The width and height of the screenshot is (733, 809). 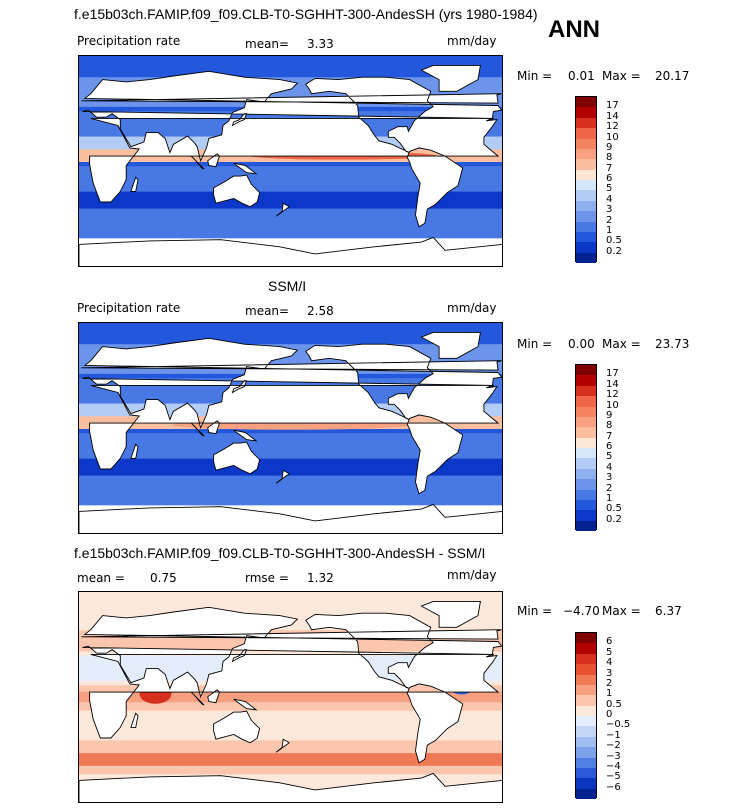 What do you see at coordinates (101, 578) in the screenshot?
I see `panel3-mean-label: mean =` at bounding box center [101, 578].